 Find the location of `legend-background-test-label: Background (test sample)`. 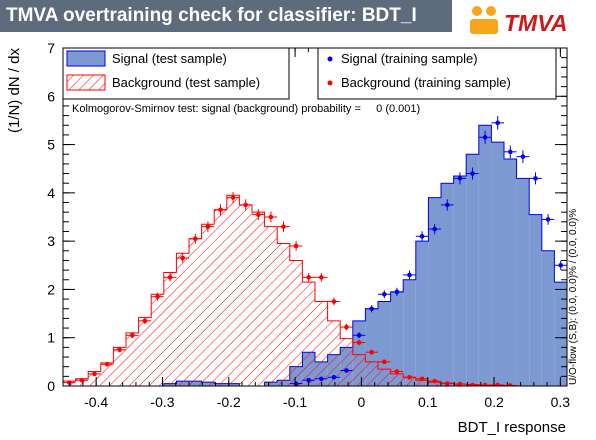

legend-background-test-label: Background (test sample) is located at coordinates (186, 82).